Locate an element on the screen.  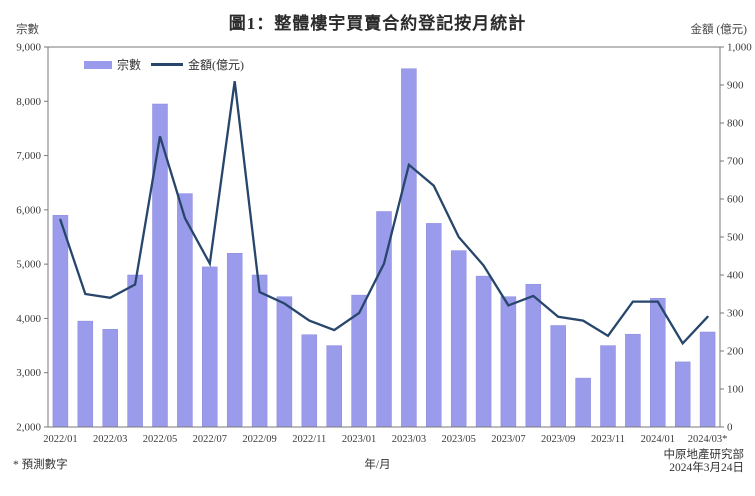
legend-line-label: 金額(億元) is located at coordinates (216, 65).